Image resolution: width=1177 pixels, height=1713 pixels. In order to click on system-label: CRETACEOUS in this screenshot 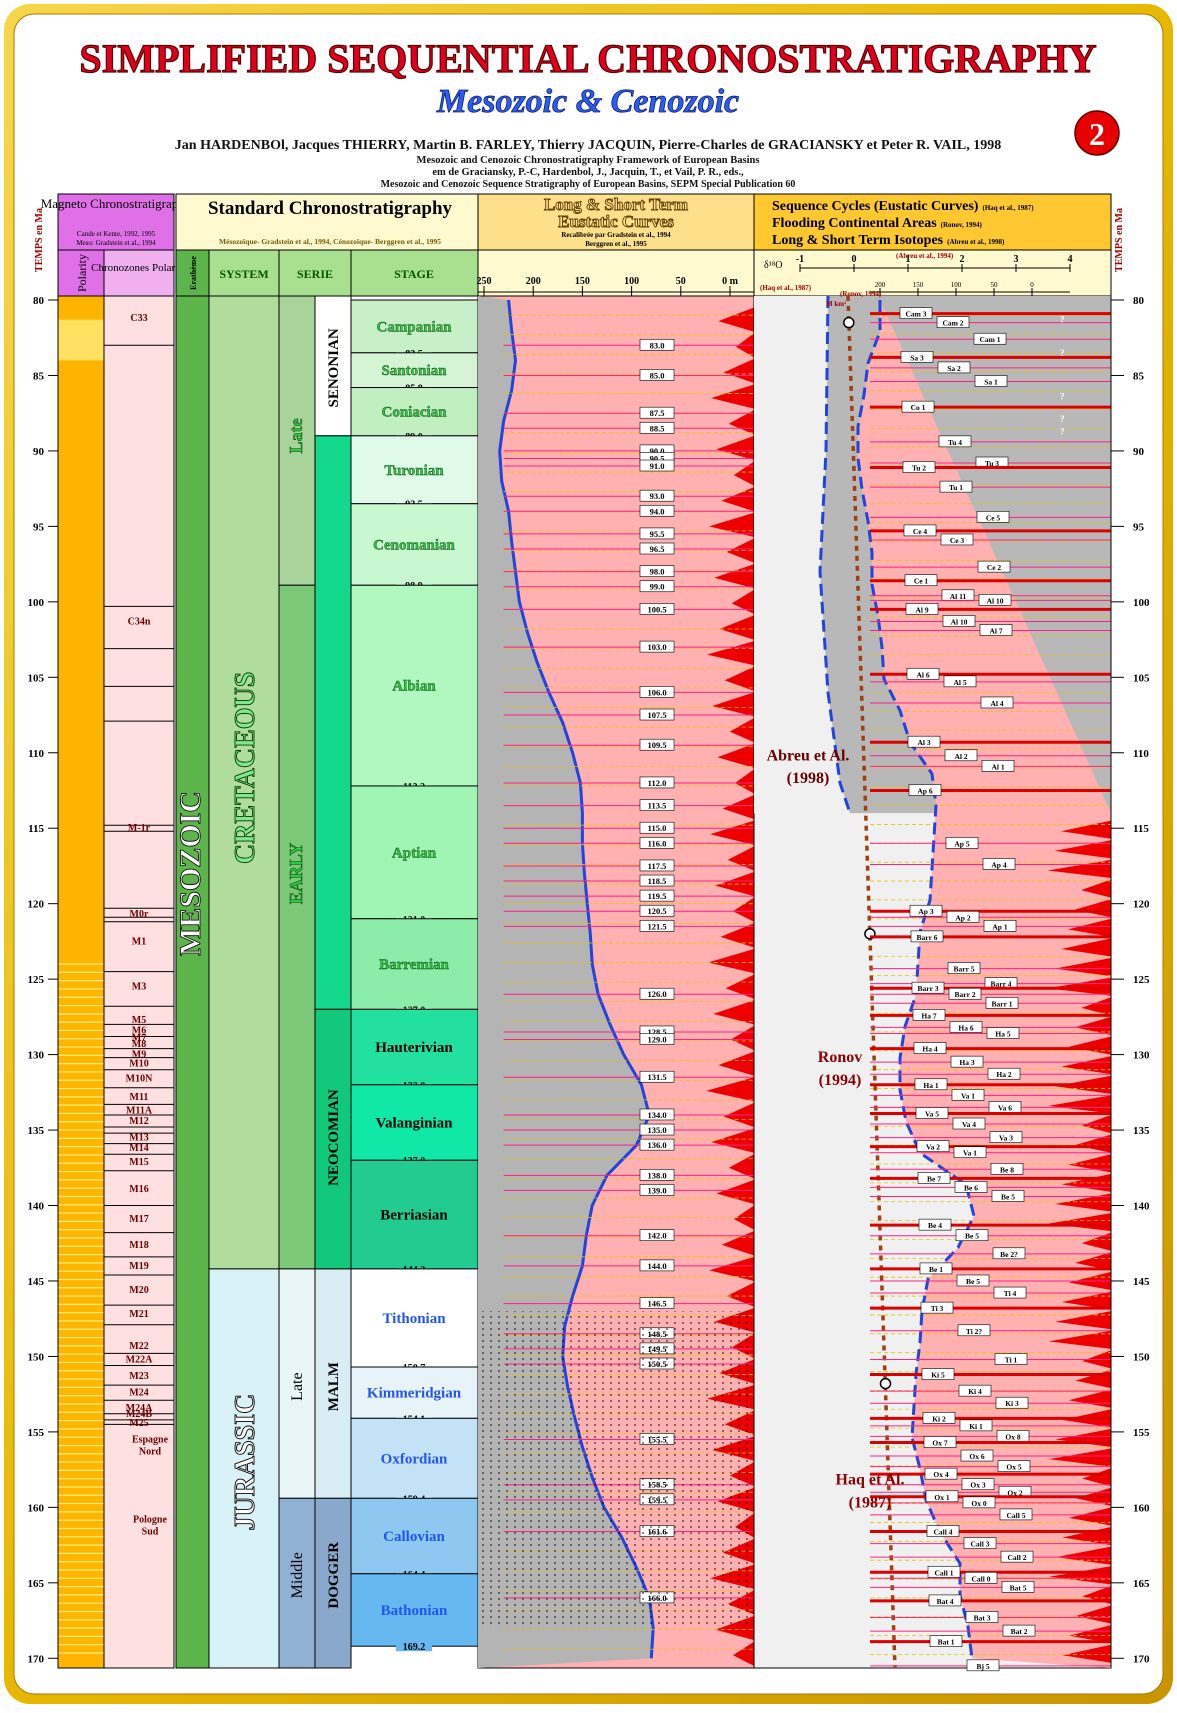, I will do `click(245, 768)`.